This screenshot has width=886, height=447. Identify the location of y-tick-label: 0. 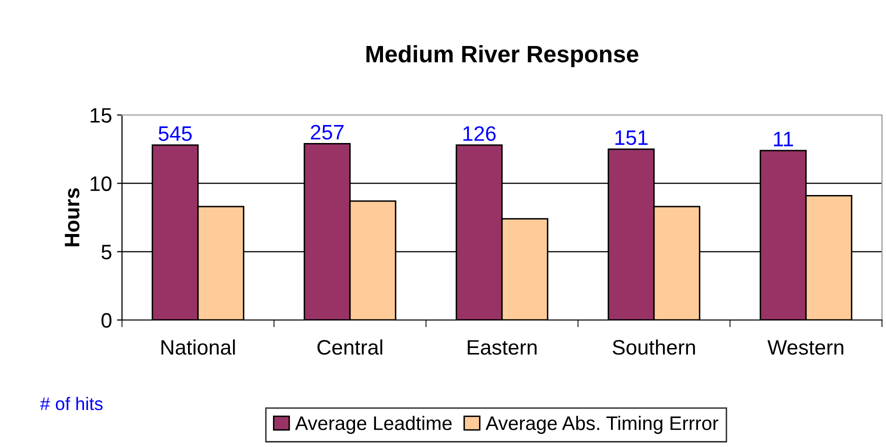
(107, 320).